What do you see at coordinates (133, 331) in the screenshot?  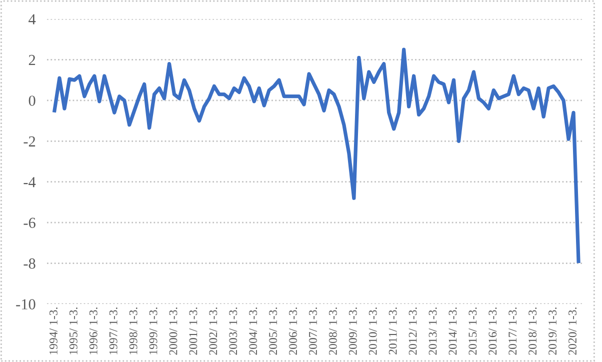 I see `x-tick-label: 1998/ 1-3.` at bounding box center [133, 331].